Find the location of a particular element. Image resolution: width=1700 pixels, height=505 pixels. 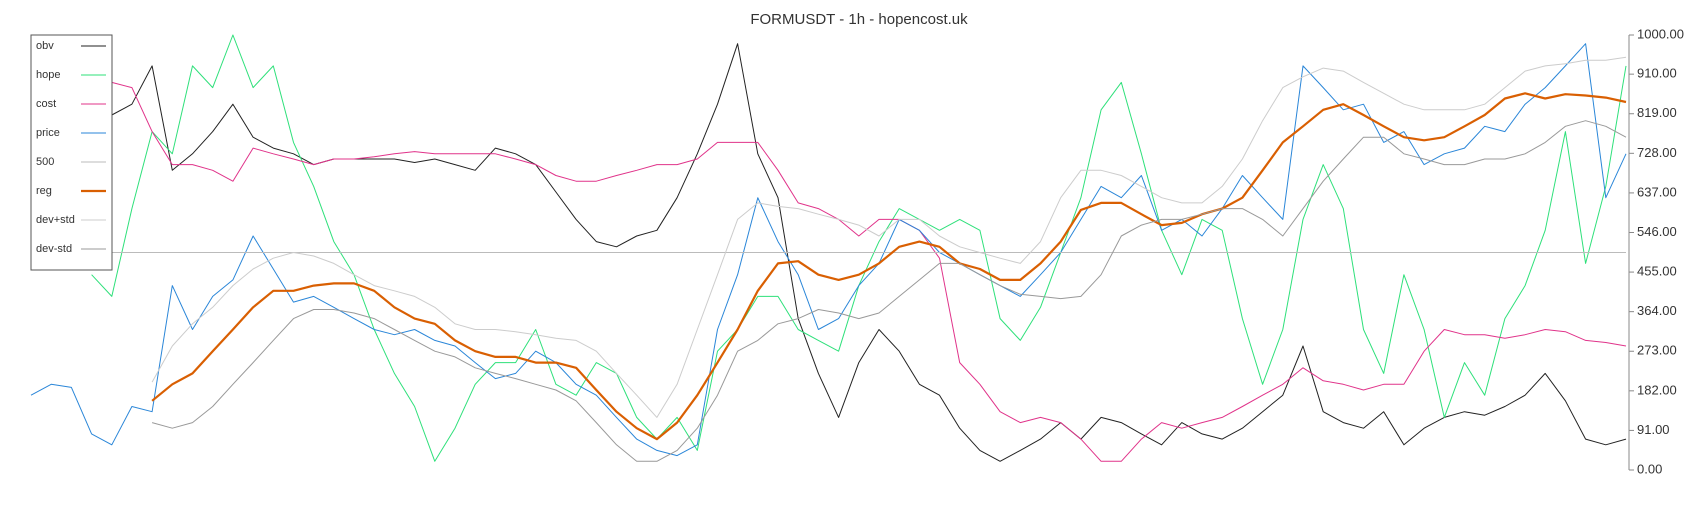

y-tick-label: 364.00 is located at coordinates (1657, 310).